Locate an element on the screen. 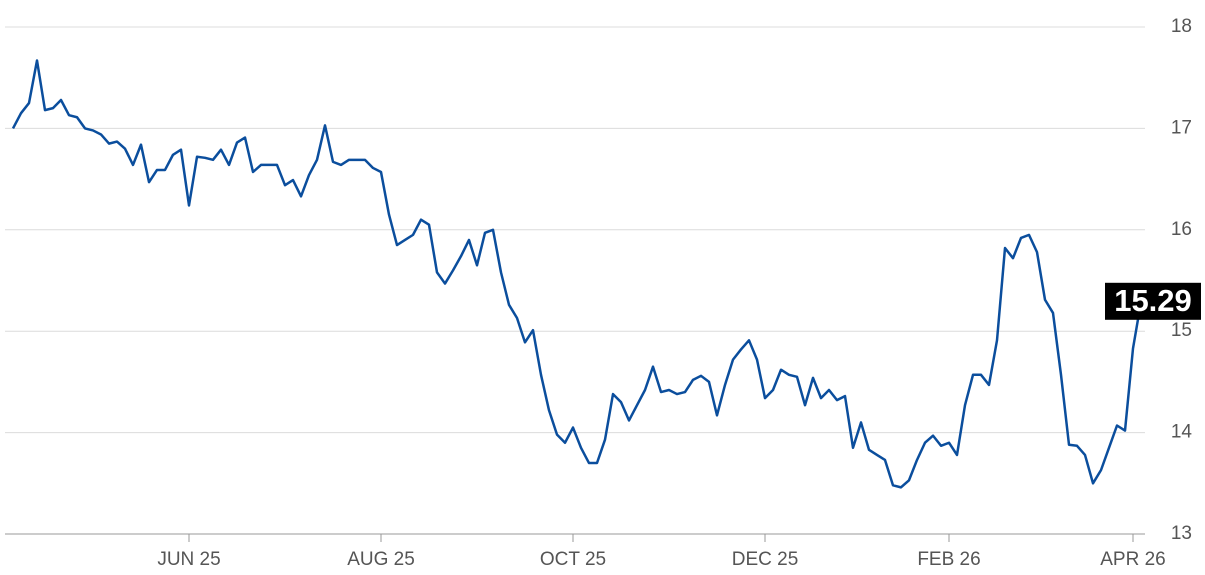 The height and width of the screenshot is (575, 1205). x-tick-label: DEC 25 is located at coordinates (765, 559).